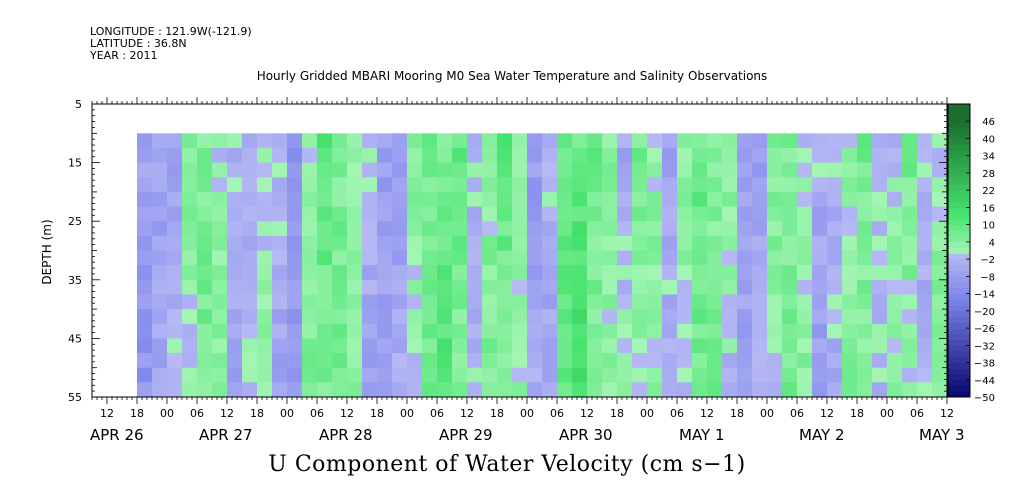 The width and height of the screenshot is (1009, 504). I want to click on x-day-label: APR 28, so click(346, 435).